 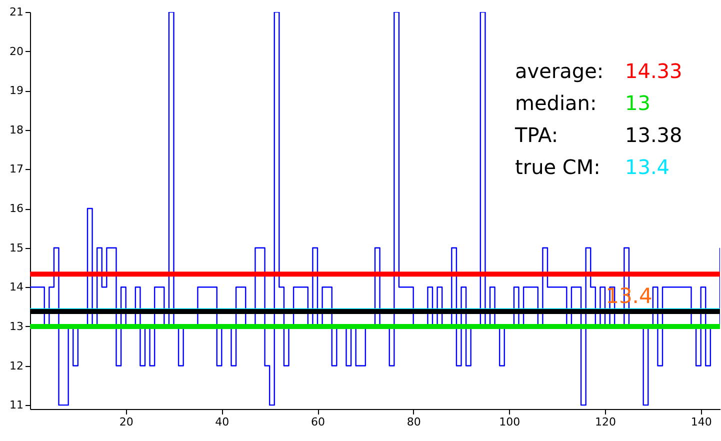 I want to click on annotation: true CM:, so click(x=557, y=167).